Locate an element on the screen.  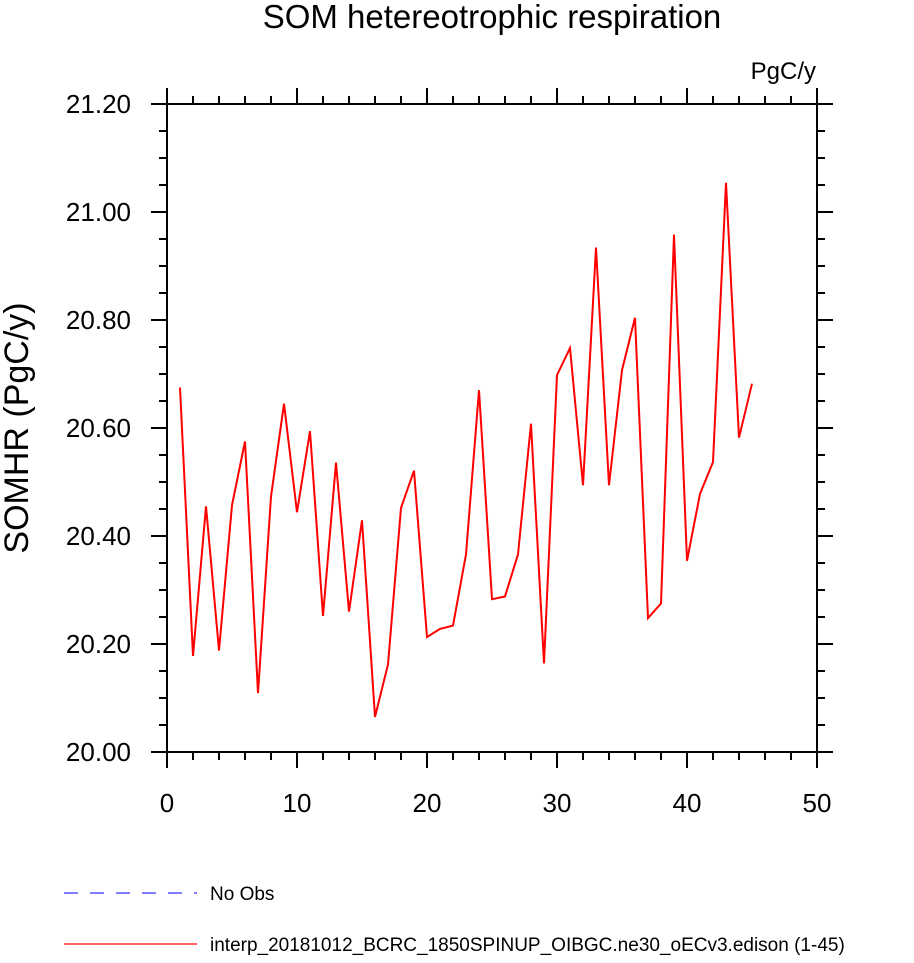
x-tick-label: 40 is located at coordinates (687, 803).